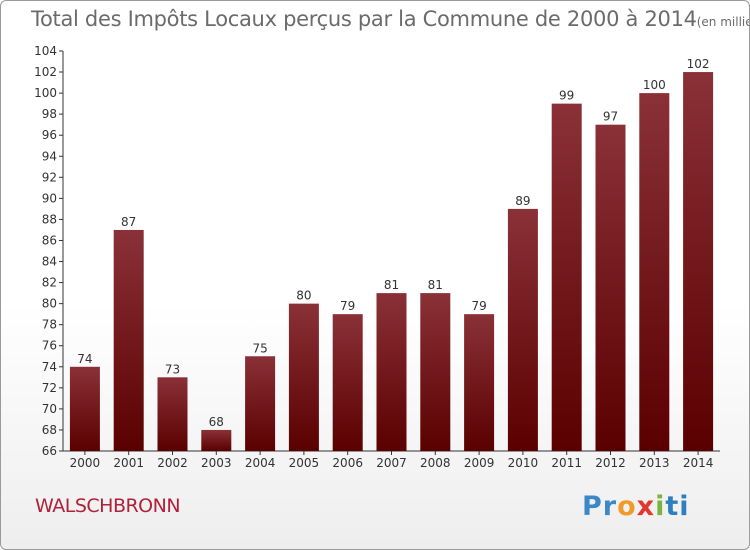 This screenshot has width=750, height=550. I want to click on x-tick-label: 2005, so click(304, 463).